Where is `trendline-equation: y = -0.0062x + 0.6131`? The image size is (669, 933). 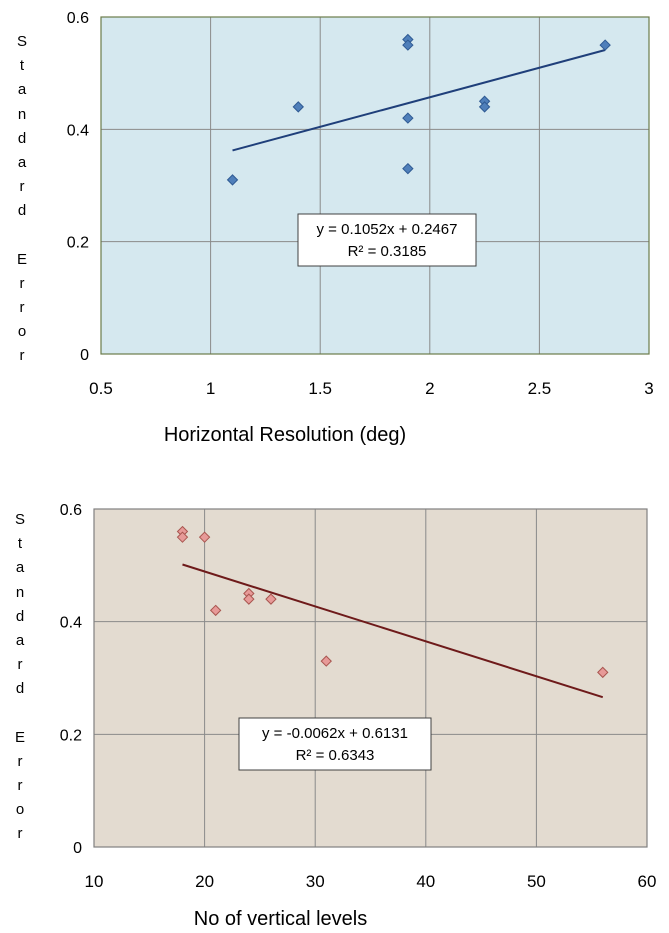
trendline-equation: y = -0.0062x + 0.6131 is located at coordinates (335, 733).